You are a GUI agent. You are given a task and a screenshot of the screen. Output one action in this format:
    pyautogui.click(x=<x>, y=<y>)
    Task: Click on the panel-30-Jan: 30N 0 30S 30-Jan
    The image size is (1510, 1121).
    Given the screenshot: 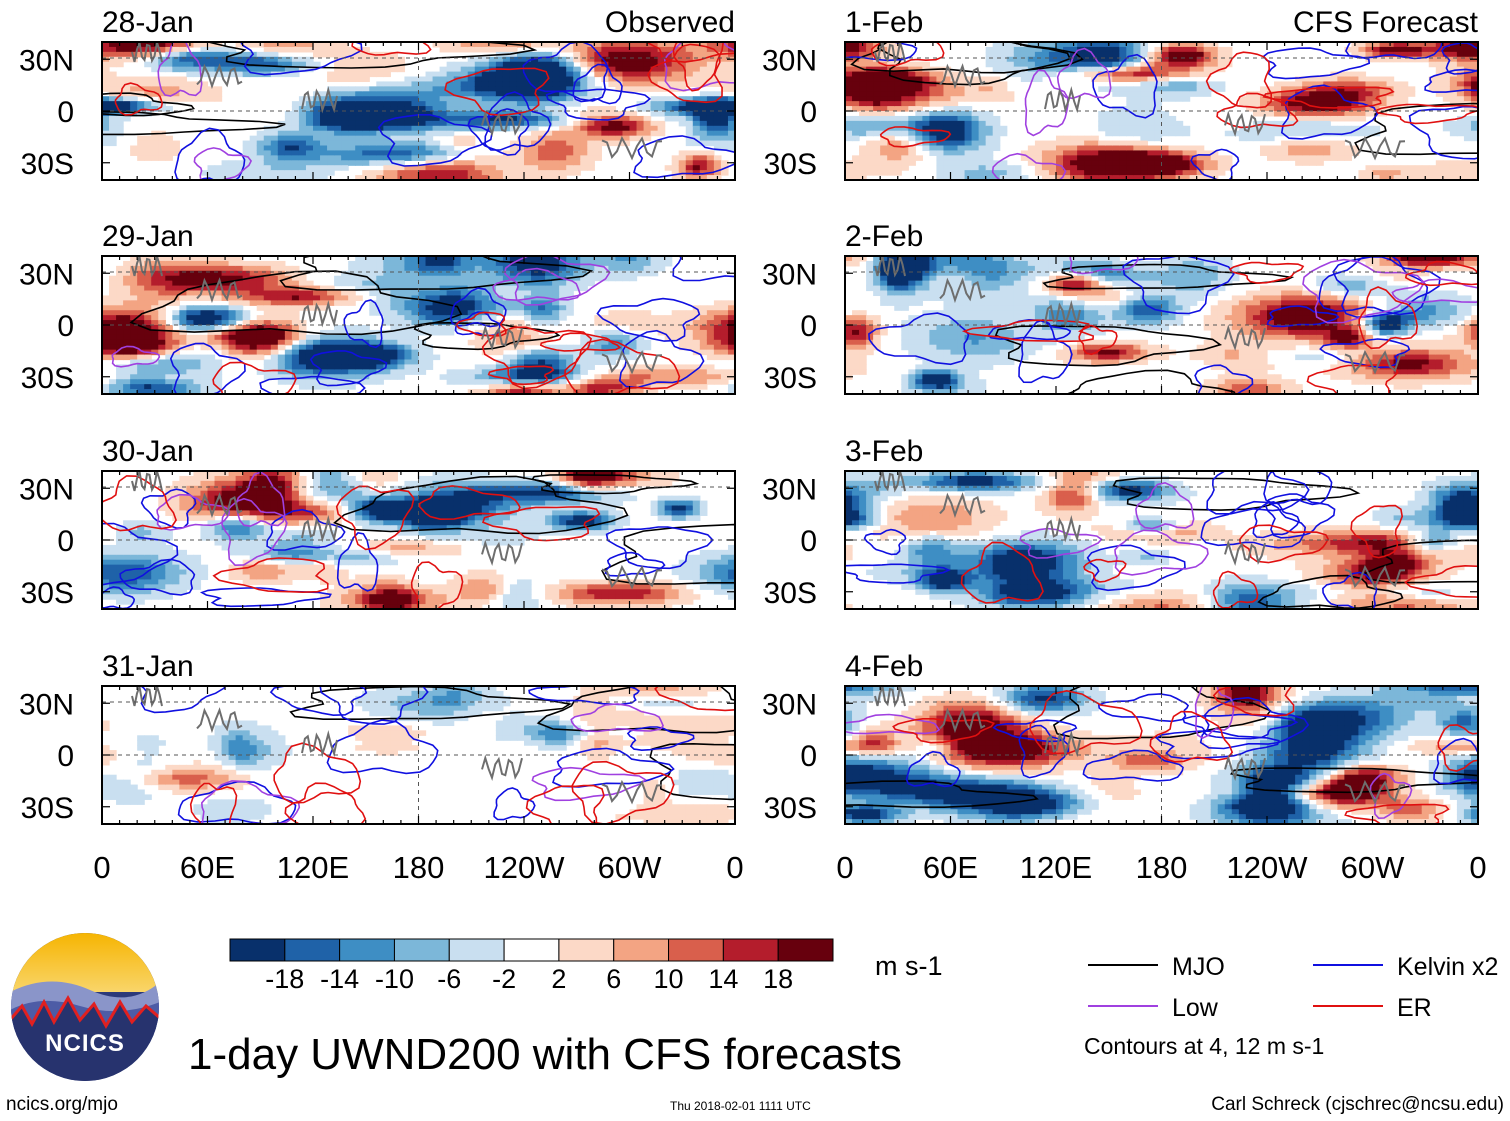 What is the action you would take?
    pyautogui.click(x=377, y=522)
    